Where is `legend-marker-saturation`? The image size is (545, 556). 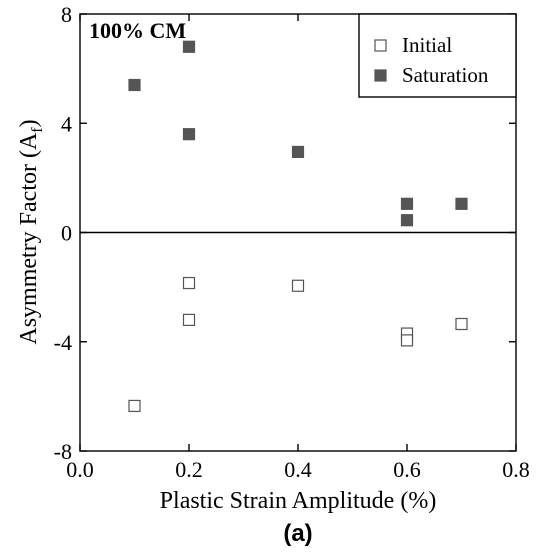 legend-marker-saturation is located at coordinates (380, 75).